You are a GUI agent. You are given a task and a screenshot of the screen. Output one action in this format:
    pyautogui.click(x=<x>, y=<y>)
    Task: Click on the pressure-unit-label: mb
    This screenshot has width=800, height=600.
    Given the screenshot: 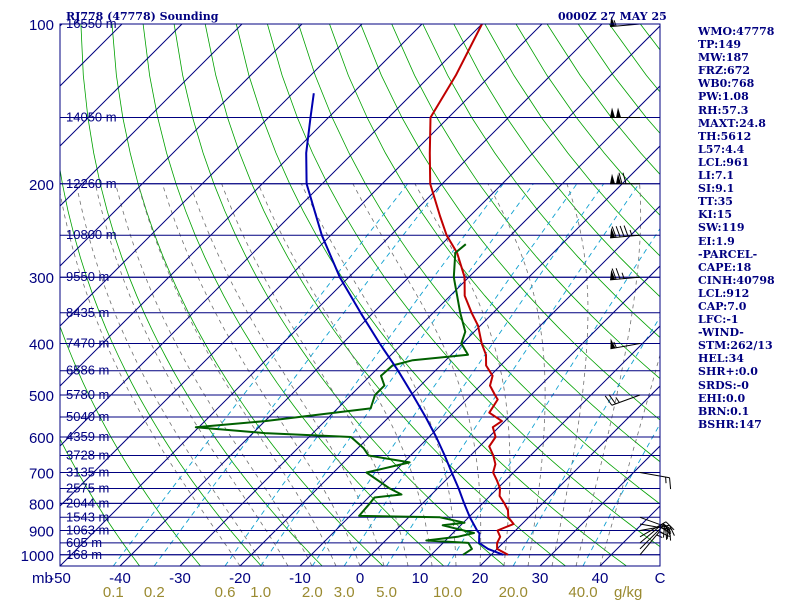 What is the action you would take?
    pyautogui.click(x=42, y=578)
    